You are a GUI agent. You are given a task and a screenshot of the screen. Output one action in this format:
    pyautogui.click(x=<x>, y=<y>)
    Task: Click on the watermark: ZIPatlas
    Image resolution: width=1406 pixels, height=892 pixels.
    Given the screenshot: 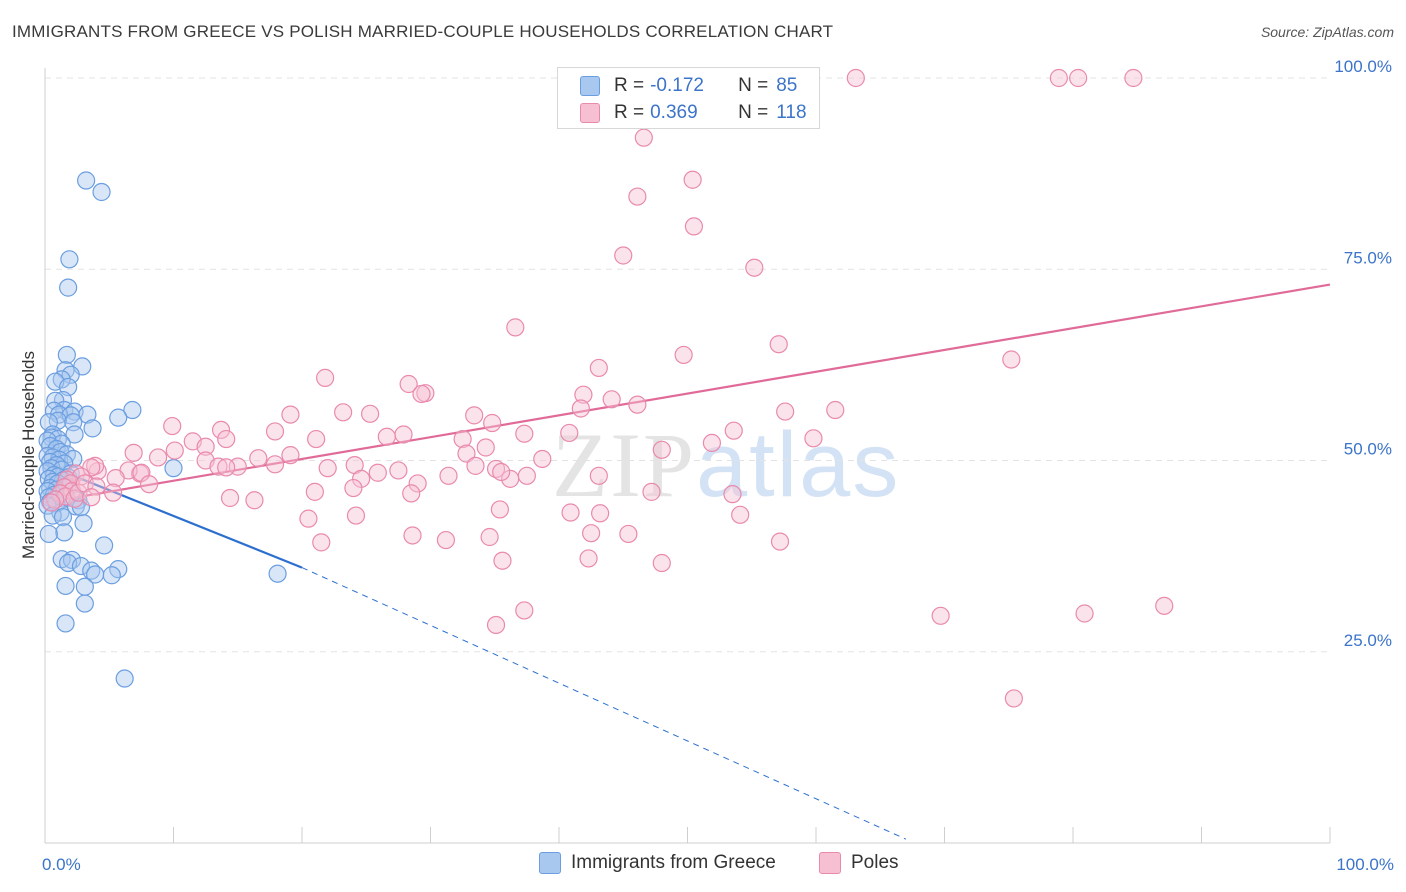 What is the action you would take?
    pyautogui.click(x=726, y=465)
    